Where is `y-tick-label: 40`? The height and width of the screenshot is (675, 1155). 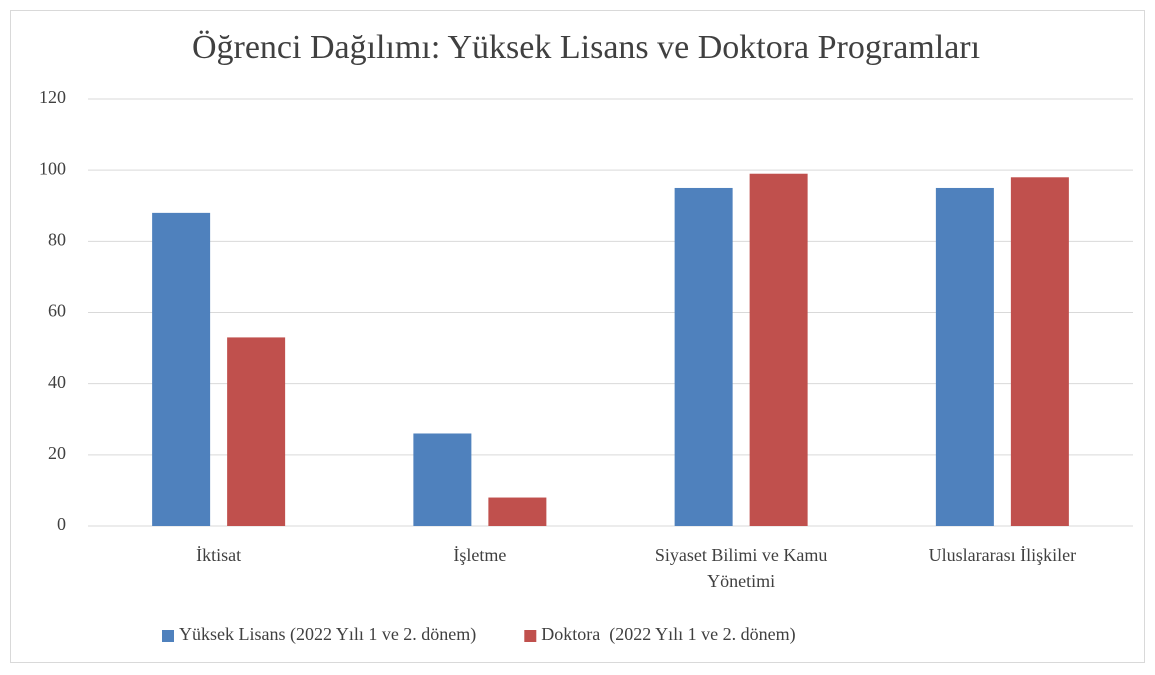 y-tick-label: 40 is located at coordinates (57, 382).